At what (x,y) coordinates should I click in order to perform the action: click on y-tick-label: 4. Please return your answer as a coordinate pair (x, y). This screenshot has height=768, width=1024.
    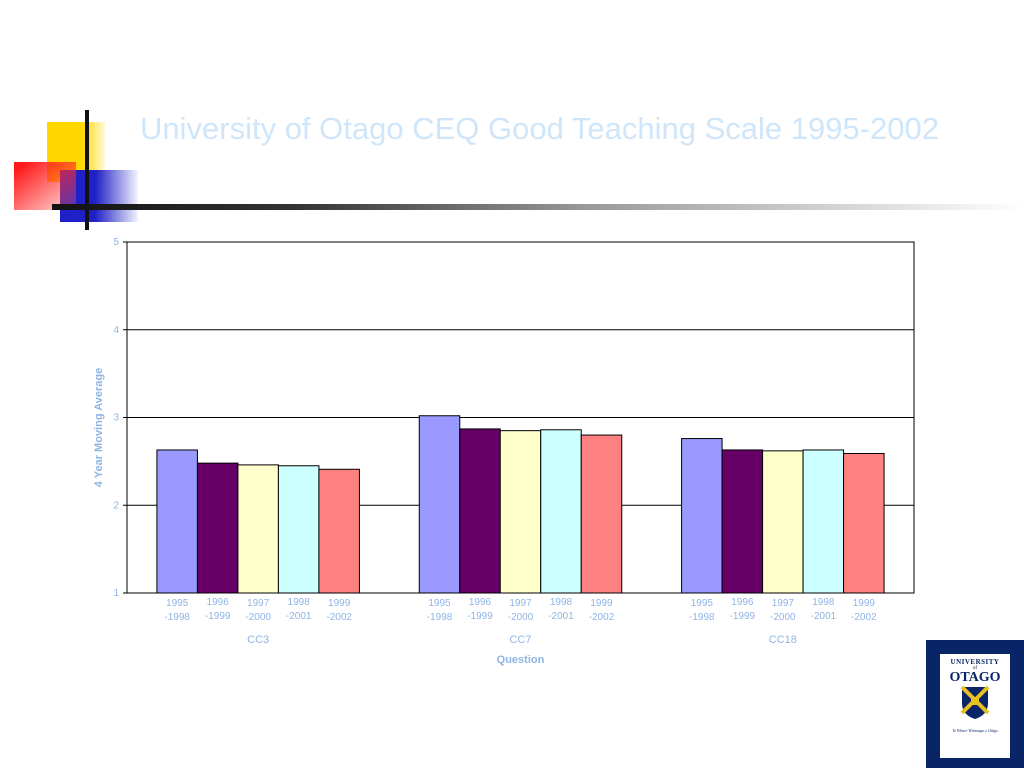
    Looking at the image, I should click on (116, 330).